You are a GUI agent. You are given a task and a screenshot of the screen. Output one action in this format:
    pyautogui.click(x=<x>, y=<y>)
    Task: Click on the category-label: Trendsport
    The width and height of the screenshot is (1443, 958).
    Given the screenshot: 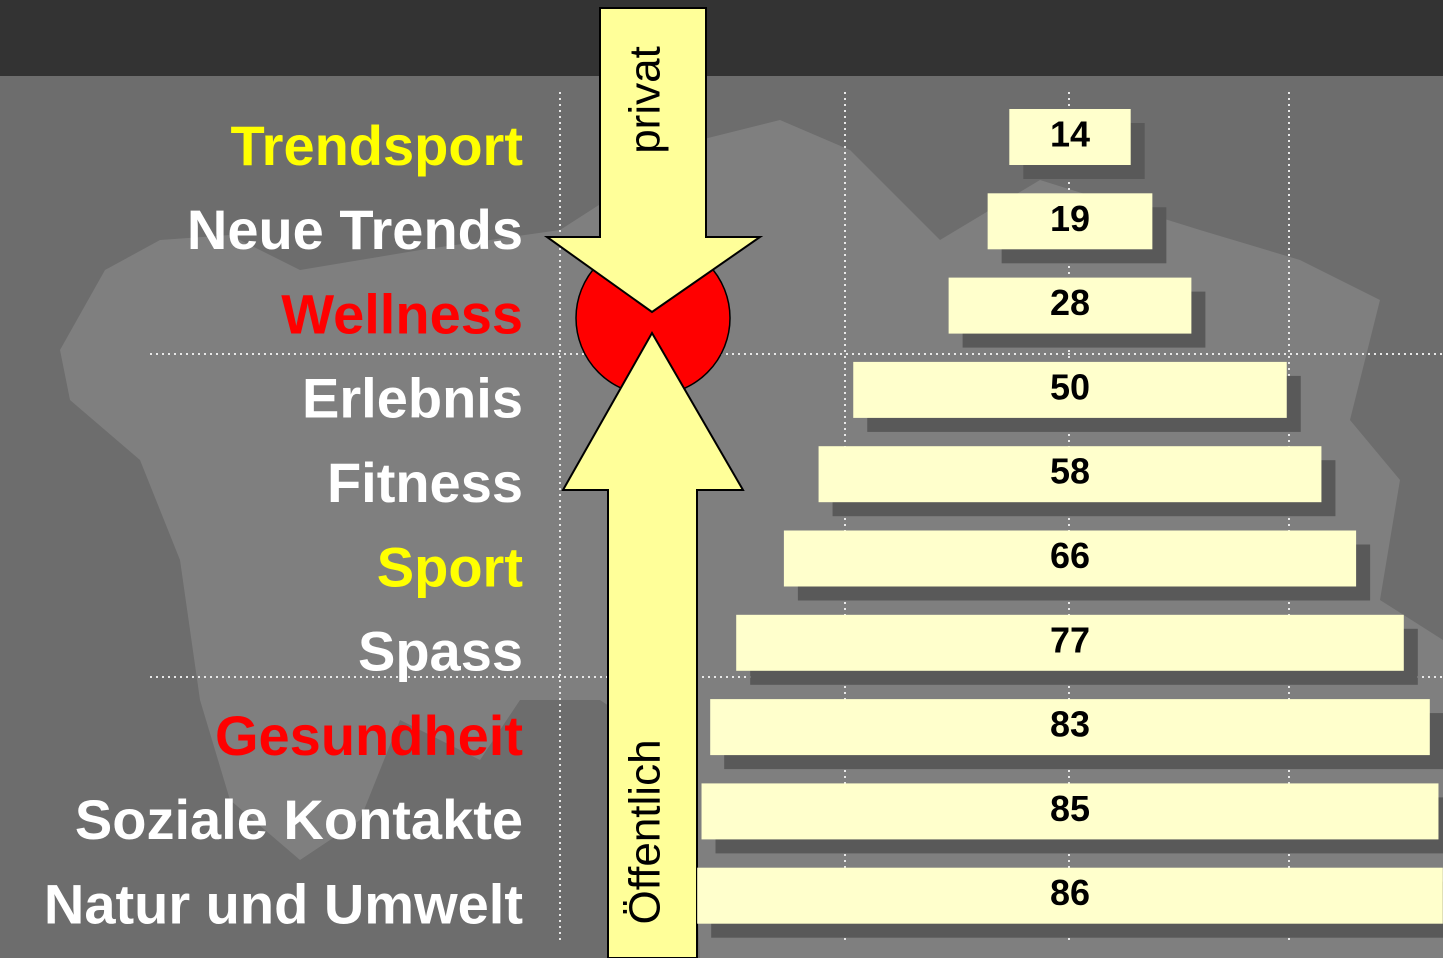 What is the action you would take?
    pyautogui.click(x=377, y=145)
    